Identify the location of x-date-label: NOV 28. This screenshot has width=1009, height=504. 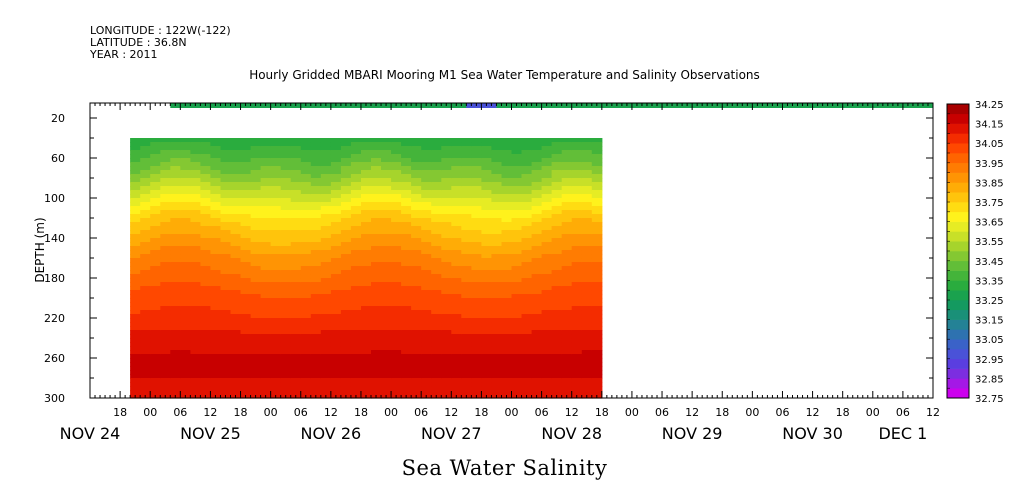
(571, 433).